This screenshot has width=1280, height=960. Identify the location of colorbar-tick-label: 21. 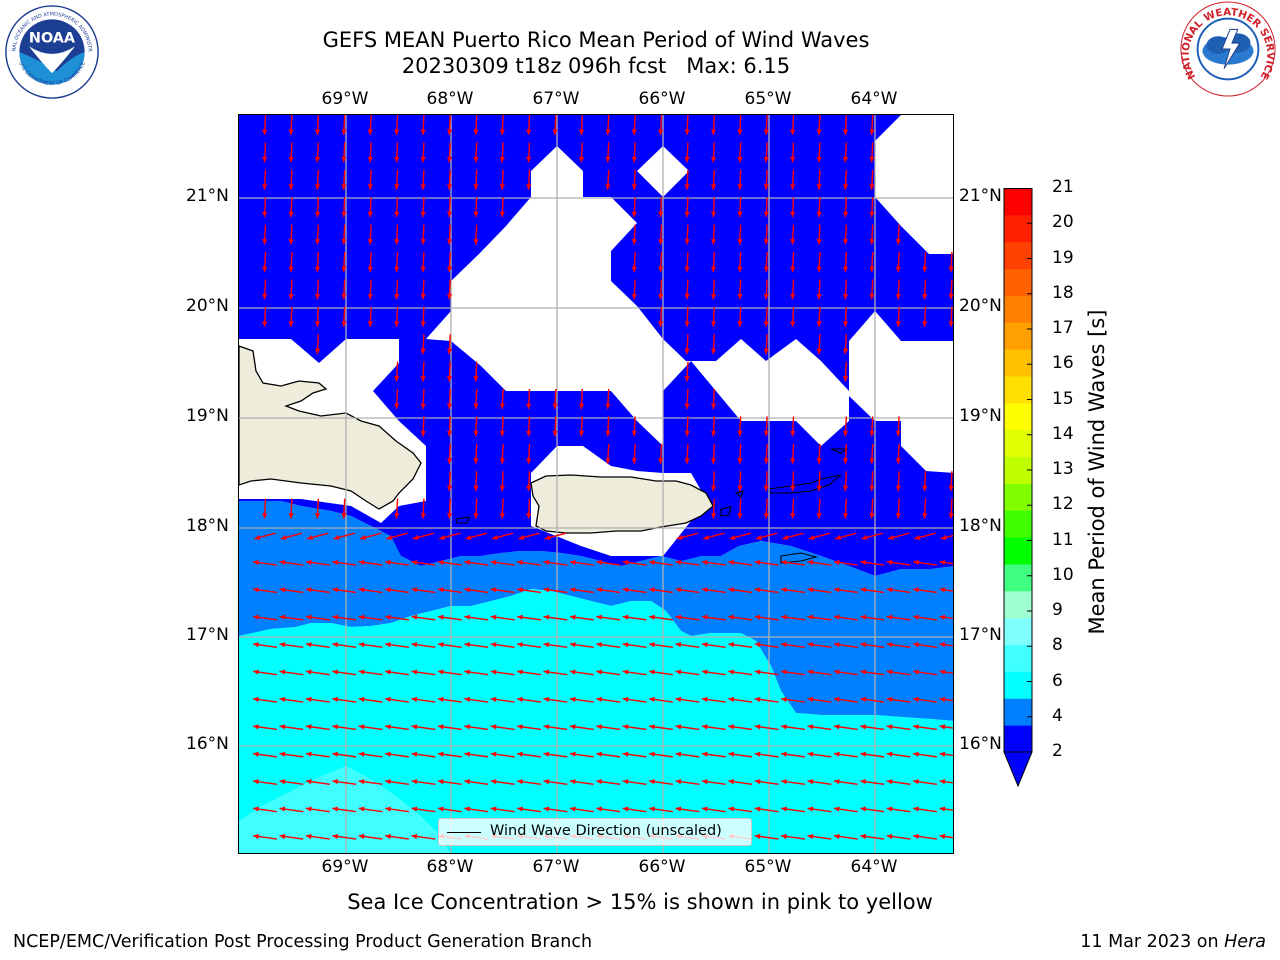
(1063, 187).